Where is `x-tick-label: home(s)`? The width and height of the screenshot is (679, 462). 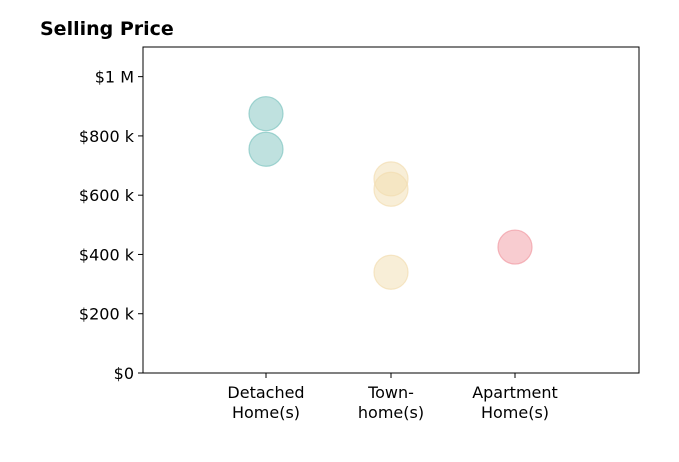 x-tick-label: home(s) is located at coordinates (391, 412).